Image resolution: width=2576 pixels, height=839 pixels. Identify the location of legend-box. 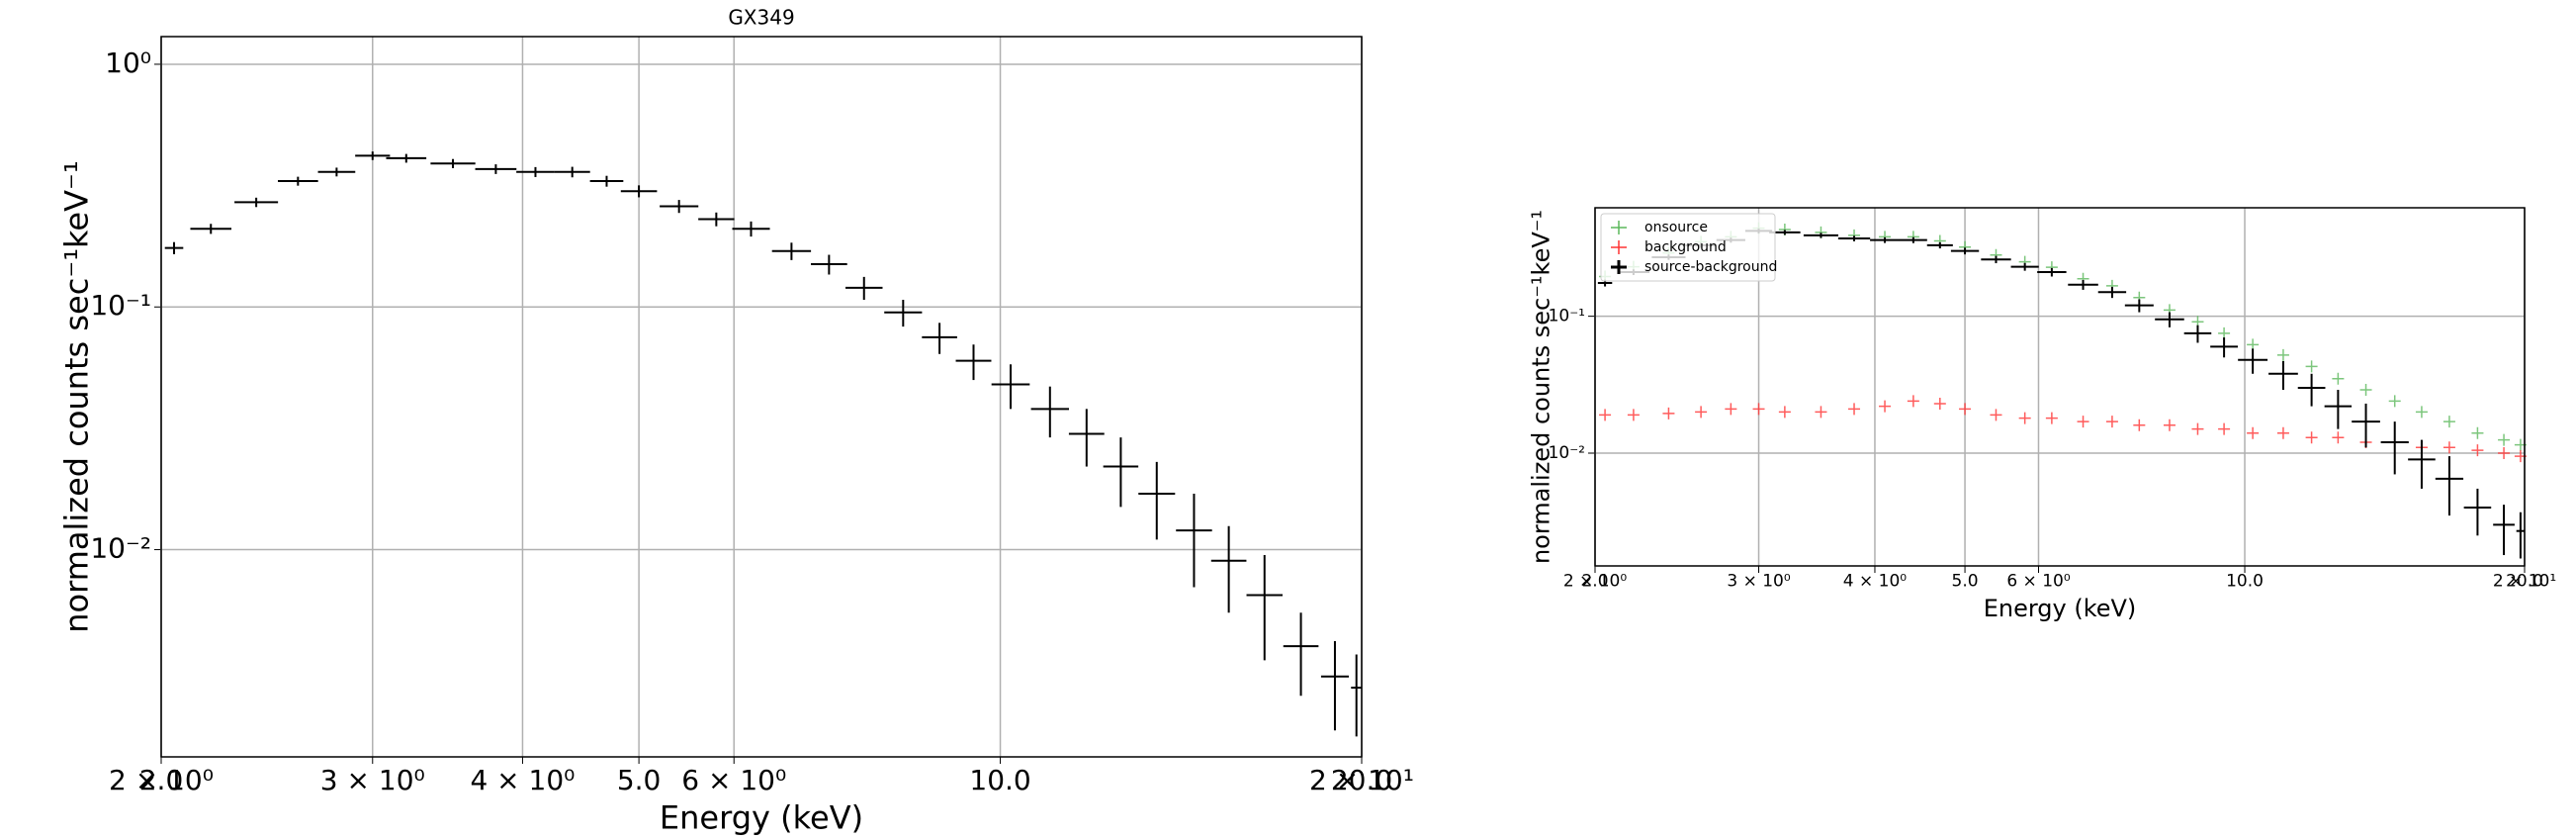
(1688, 248).